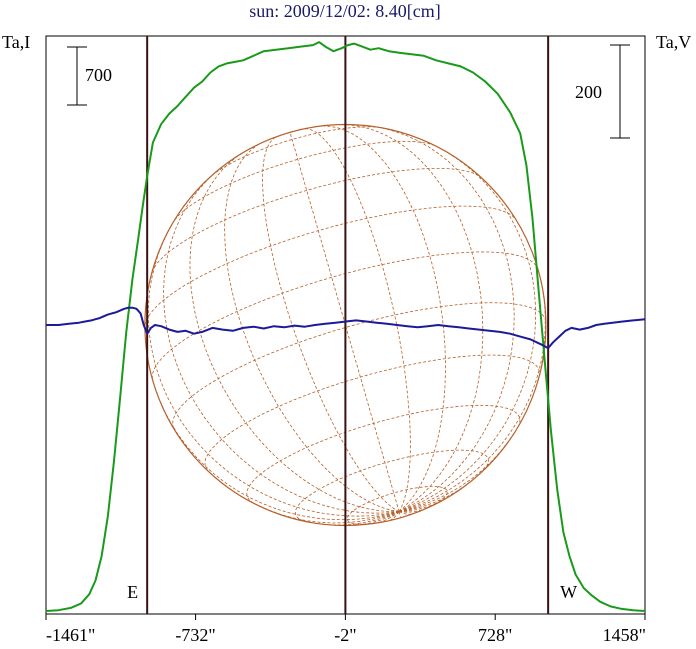  Describe the element at coordinates (673, 42) in the screenshot. I see `right-axis-label: Ta,V` at that location.